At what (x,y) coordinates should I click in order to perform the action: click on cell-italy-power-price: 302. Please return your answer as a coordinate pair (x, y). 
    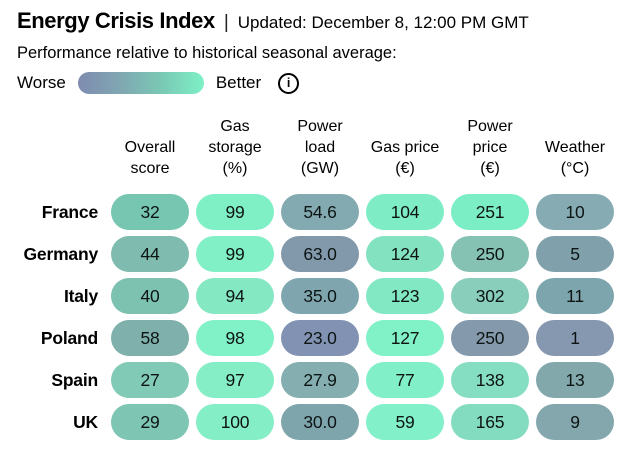
    Looking at the image, I should click on (490, 296).